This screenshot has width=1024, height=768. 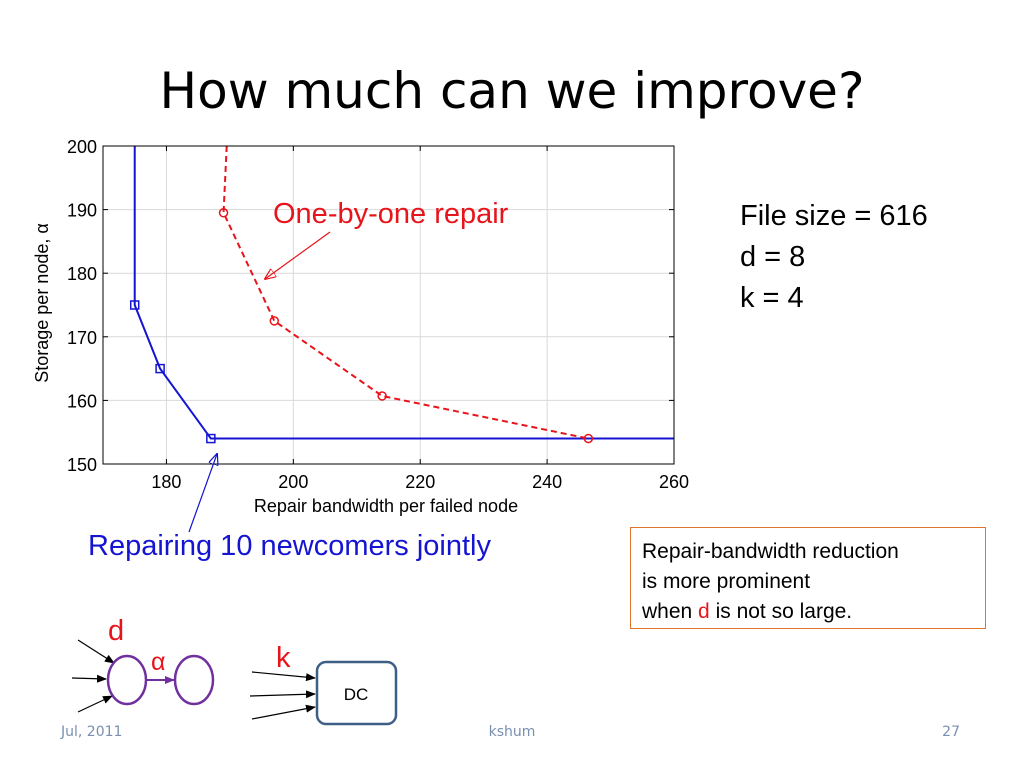 I want to click on slide-title: How much can we improve?, so click(x=512, y=91).